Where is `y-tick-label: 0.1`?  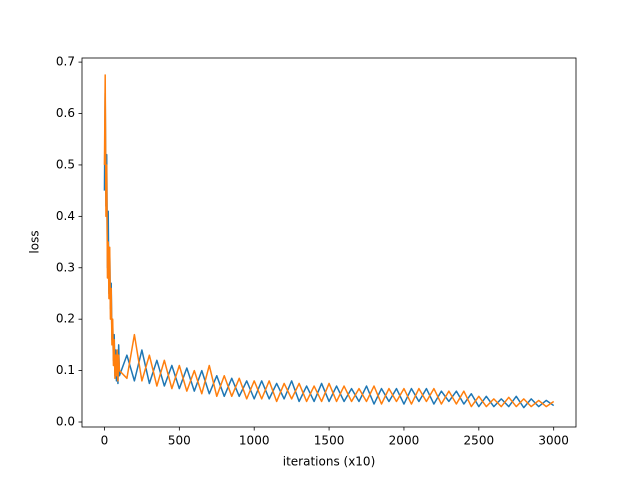
y-tick-label: 0.1 is located at coordinates (65, 370).